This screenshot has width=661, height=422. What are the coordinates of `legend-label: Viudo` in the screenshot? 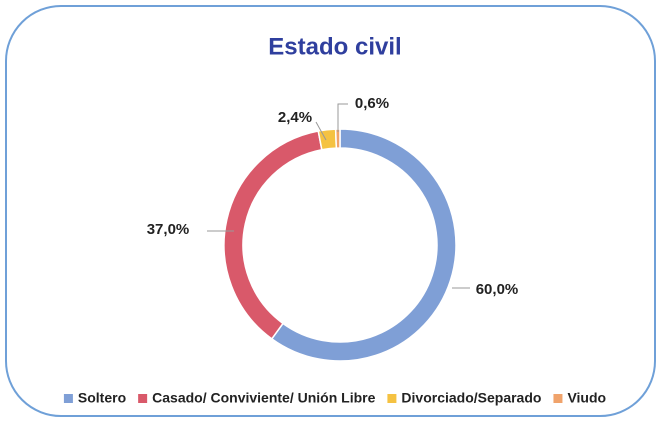 It's located at (586, 398).